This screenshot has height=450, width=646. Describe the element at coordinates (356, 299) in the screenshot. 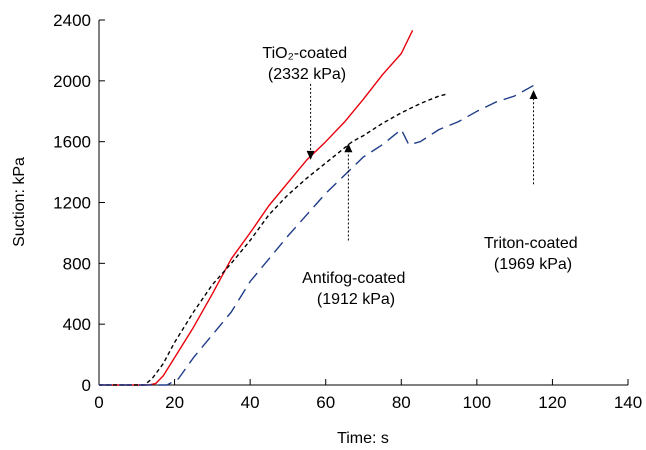

I see `annotation-antifog-line2: (1912 kPa)` at that location.